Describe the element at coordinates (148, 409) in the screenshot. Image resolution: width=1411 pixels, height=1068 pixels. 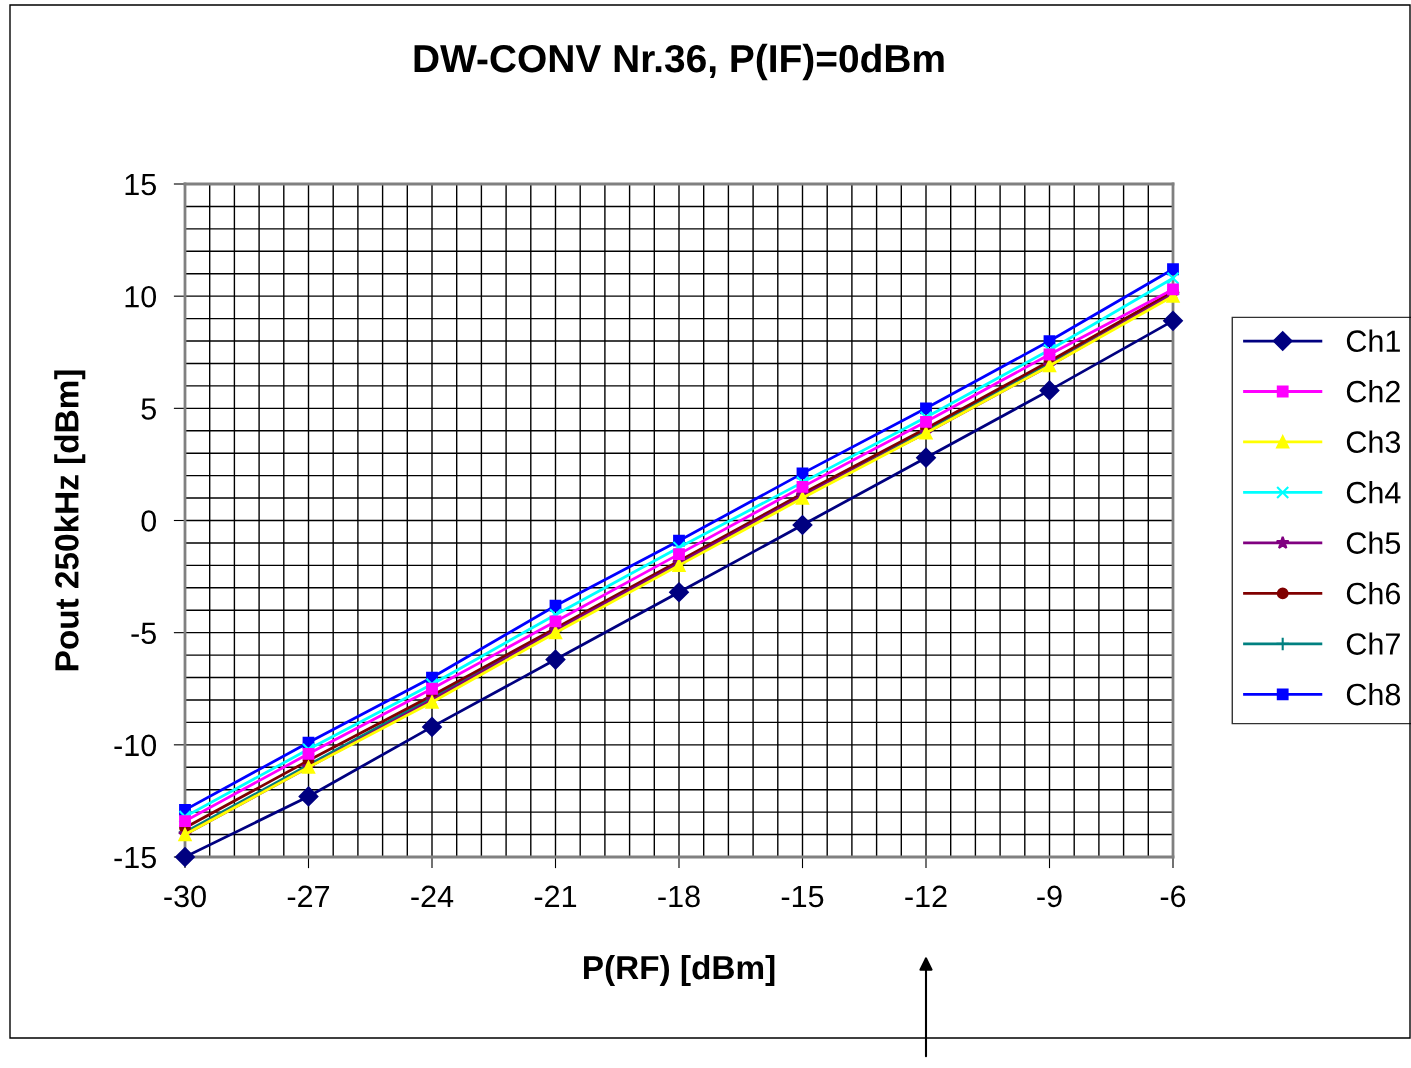
I see `y-tick-label: 5` at that location.